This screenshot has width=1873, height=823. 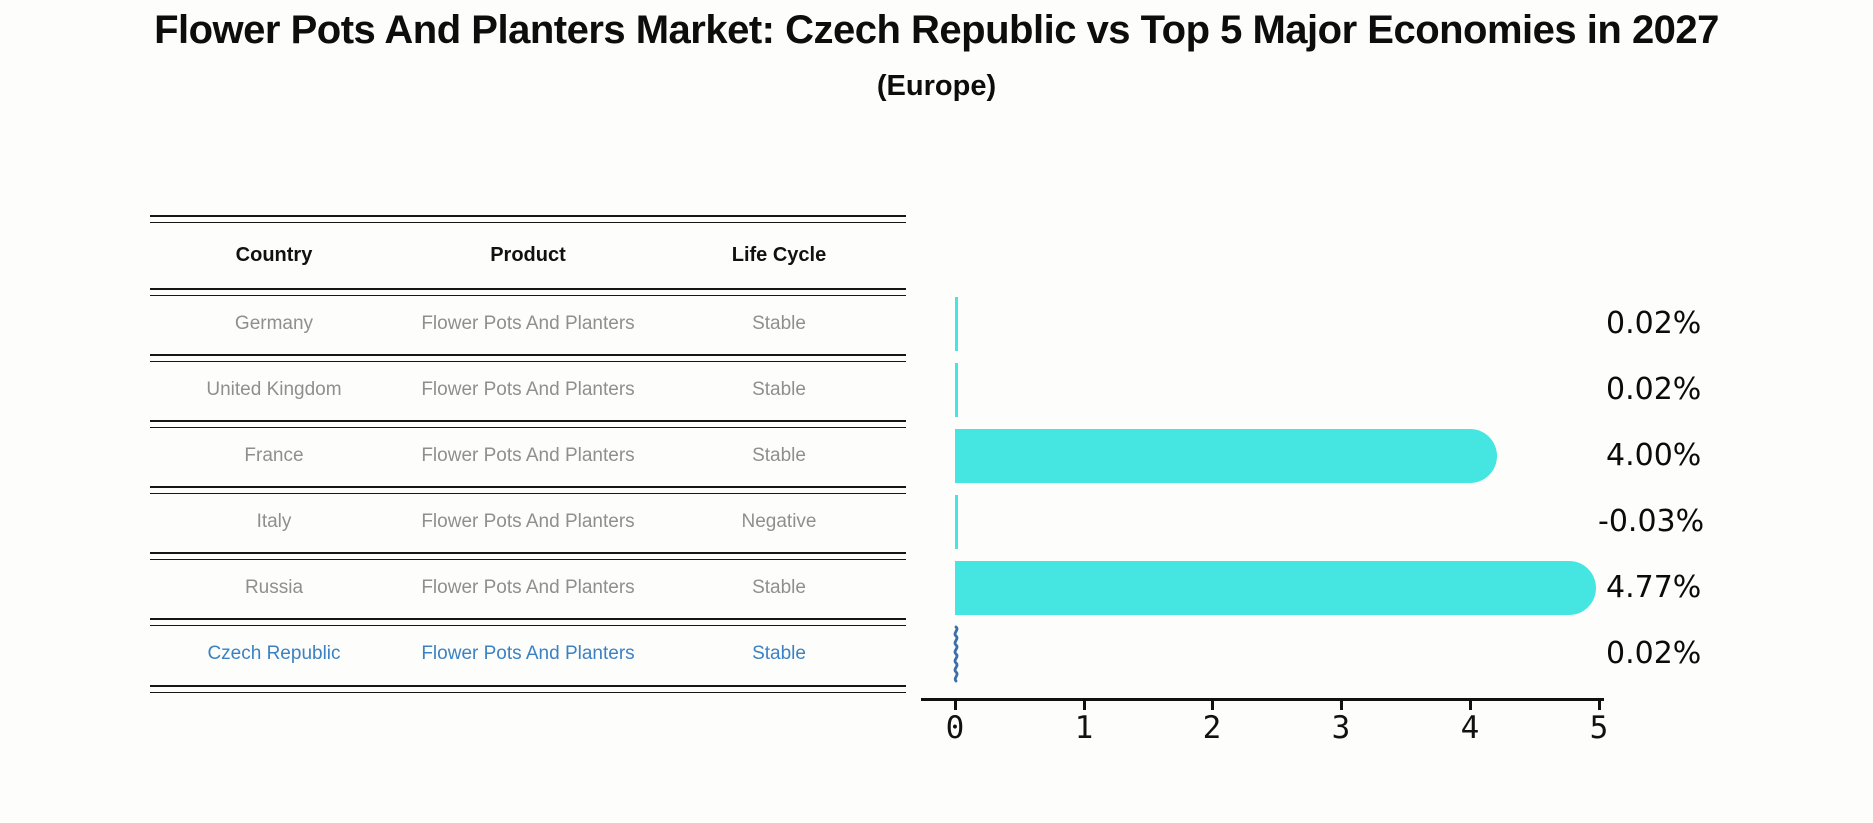 What do you see at coordinates (955, 728) in the screenshot?
I see `x-tick-label: 0` at bounding box center [955, 728].